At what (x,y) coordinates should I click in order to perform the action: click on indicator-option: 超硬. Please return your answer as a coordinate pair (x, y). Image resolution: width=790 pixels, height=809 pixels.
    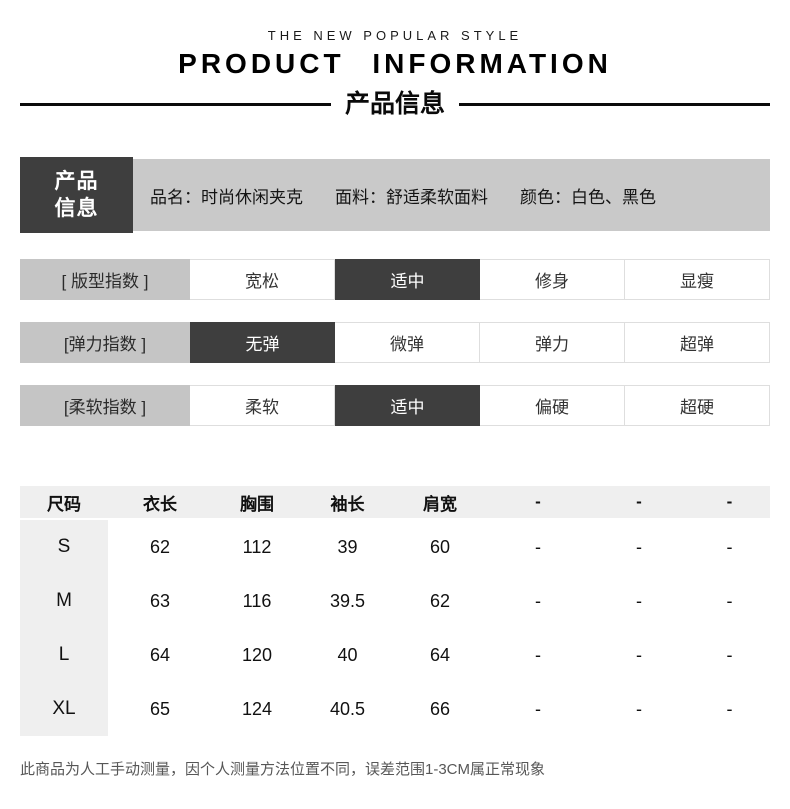
    Looking at the image, I should click on (697, 405).